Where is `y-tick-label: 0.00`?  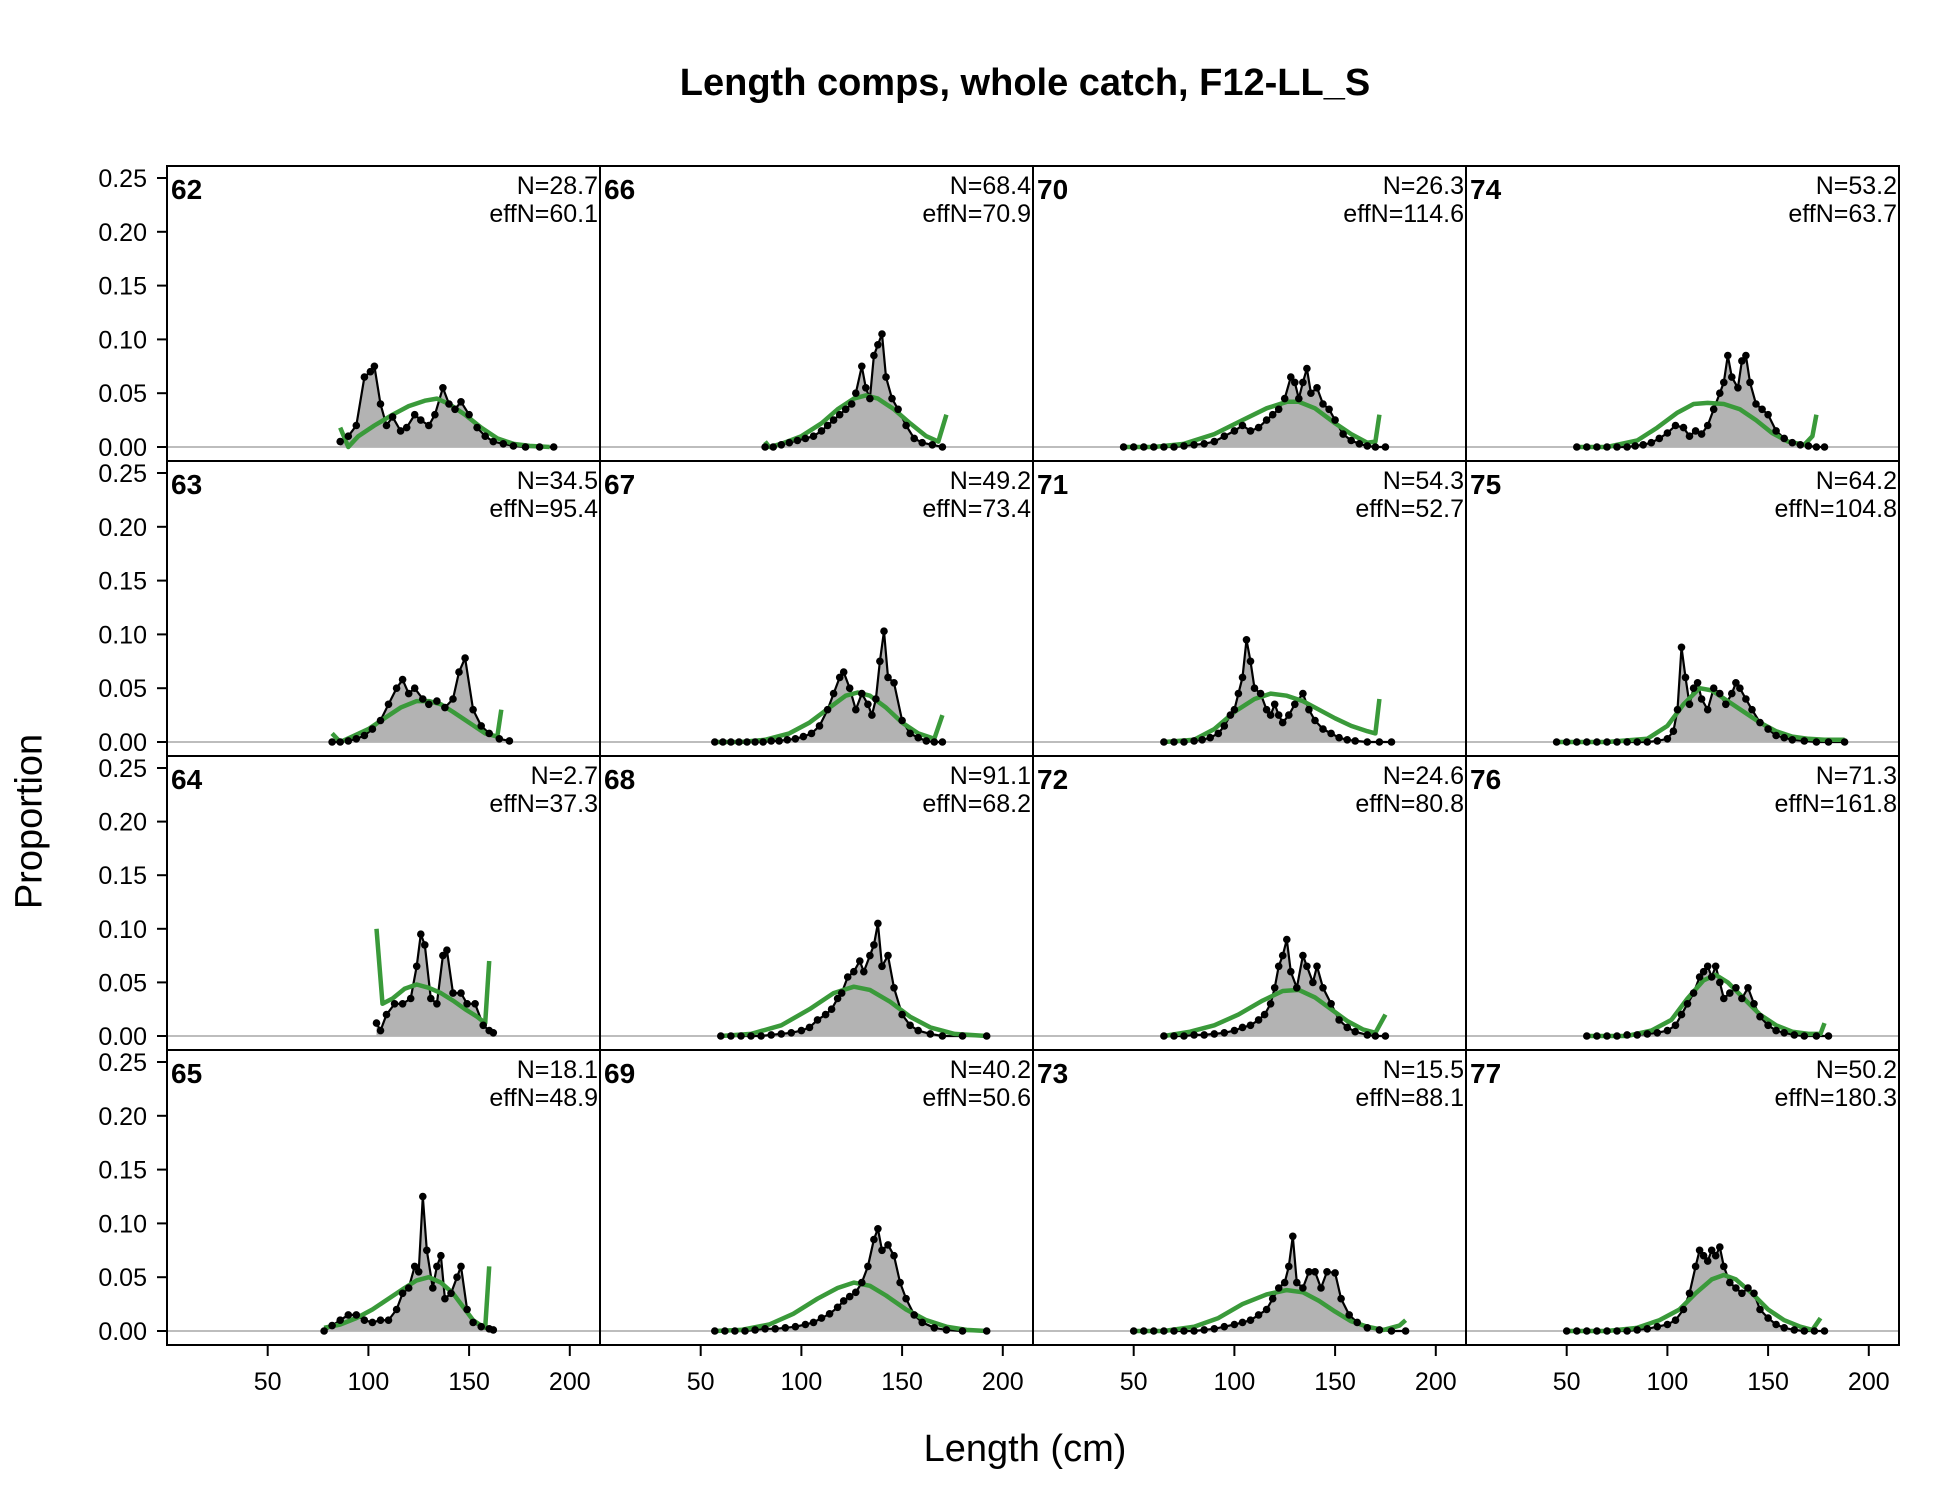
y-tick-label: 0.00 is located at coordinates (122, 448).